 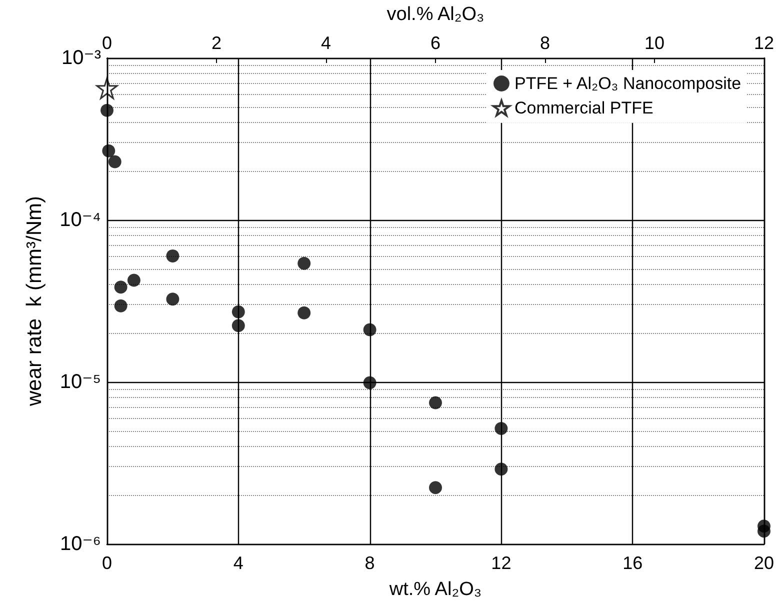 I want to click on x-tick-label: 8, so click(x=369, y=563).